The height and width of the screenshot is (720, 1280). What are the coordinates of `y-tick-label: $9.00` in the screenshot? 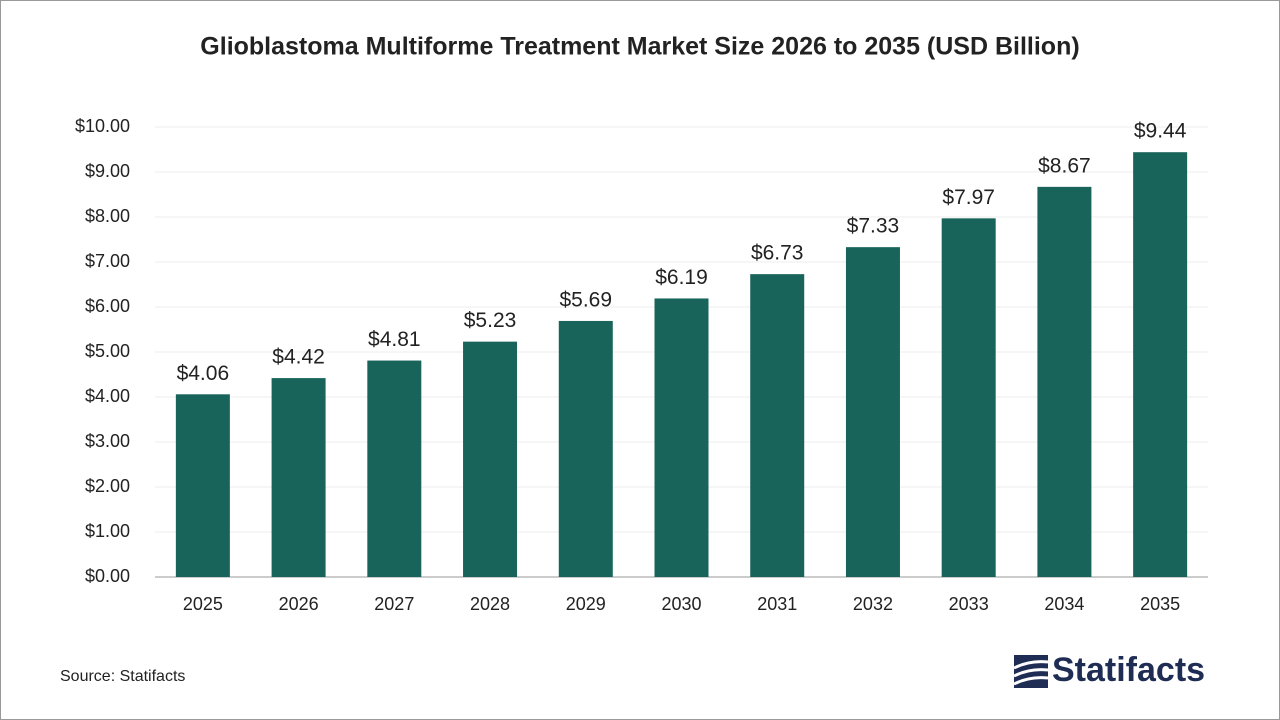 It's located at (107, 171).